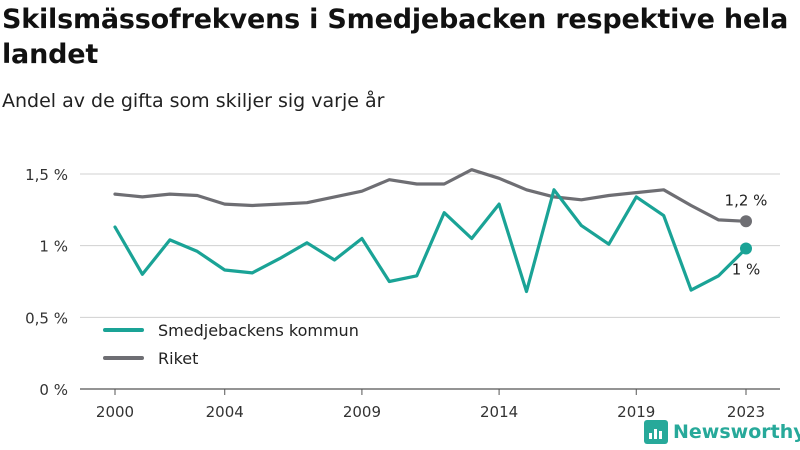 The height and width of the screenshot is (450, 800). What do you see at coordinates (656, 432) in the screenshot?
I see `bar-chart-icon` at bounding box center [656, 432].